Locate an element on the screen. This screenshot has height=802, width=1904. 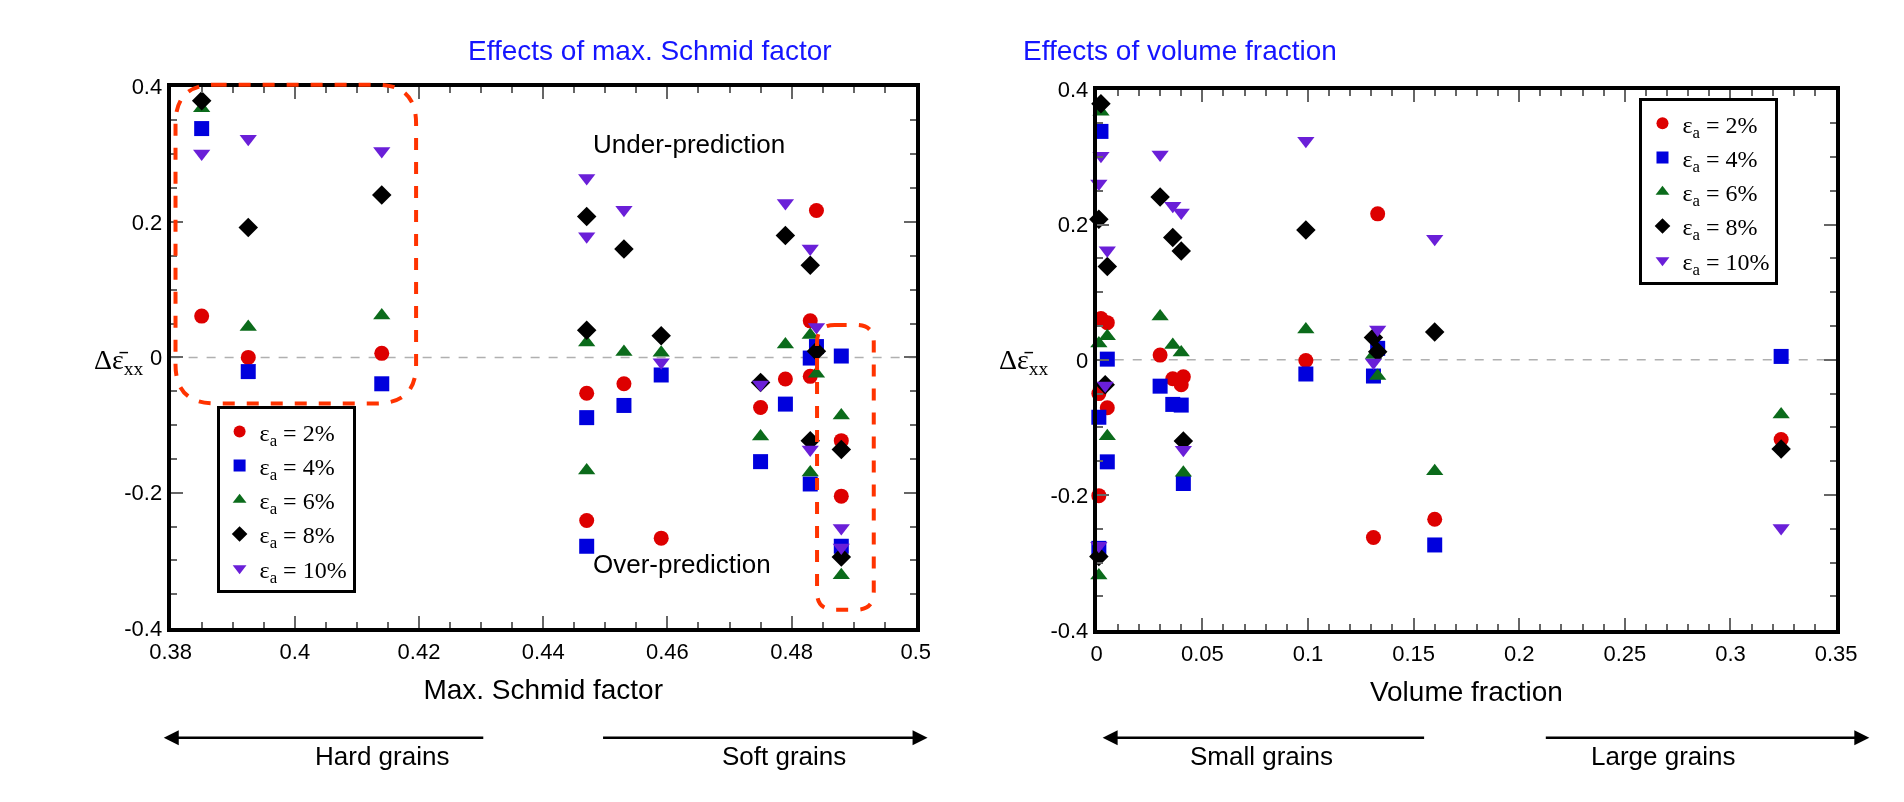
x-tick-label: 0.05 is located at coordinates (1202, 653).